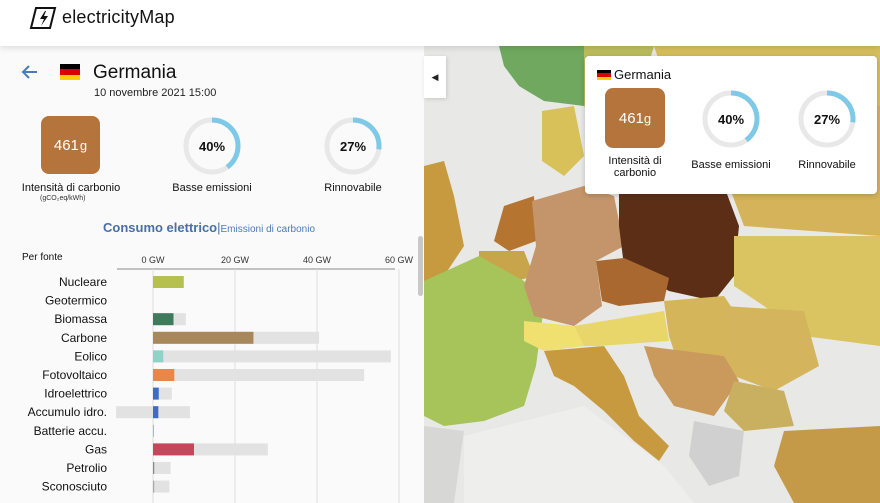  What do you see at coordinates (235, 260) in the screenshot?
I see `chart-tick-label: 20 GW` at bounding box center [235, 260].